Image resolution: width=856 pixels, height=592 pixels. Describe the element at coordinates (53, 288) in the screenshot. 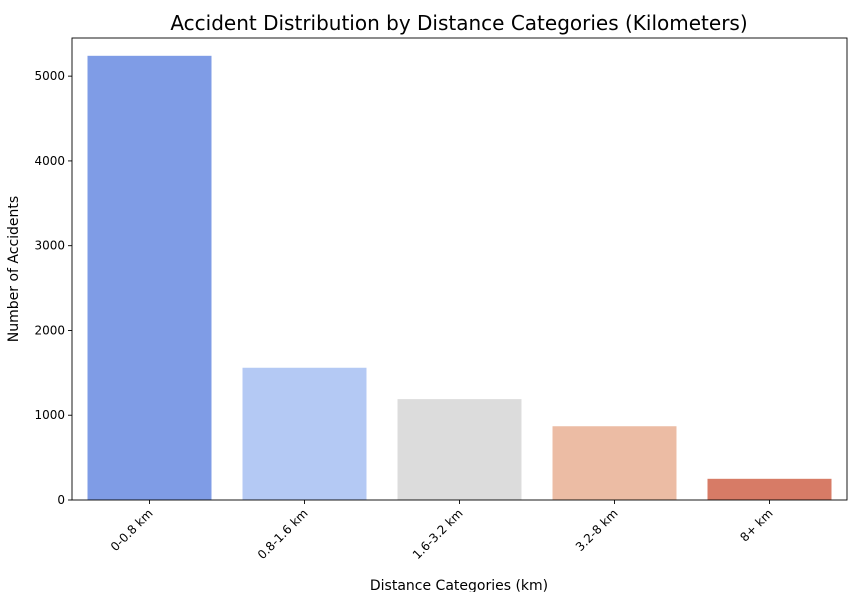

I see `y-axis-ticks: 0 1000 2000 3000 4000 5000` at that location.